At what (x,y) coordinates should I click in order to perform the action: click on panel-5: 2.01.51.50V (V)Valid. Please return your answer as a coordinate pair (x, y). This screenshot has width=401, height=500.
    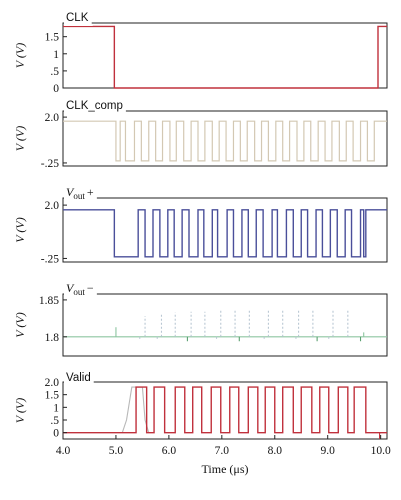
    Looking at the image, I should click on (200, 406).